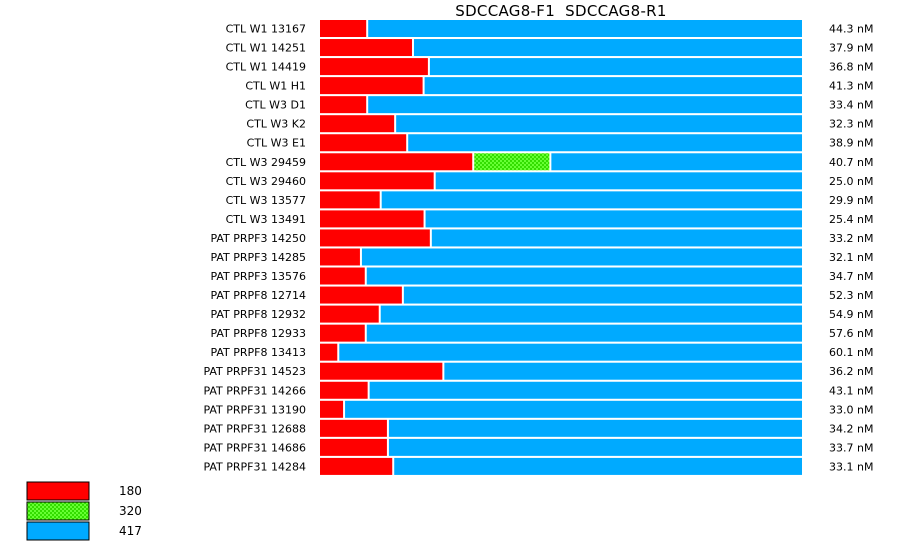 The height and width of the screenshot is (546, 900). Describe the element at coordinates (258, 276) in the screenshot. I see `row-label: PAT PRPF3 13576` at that location.